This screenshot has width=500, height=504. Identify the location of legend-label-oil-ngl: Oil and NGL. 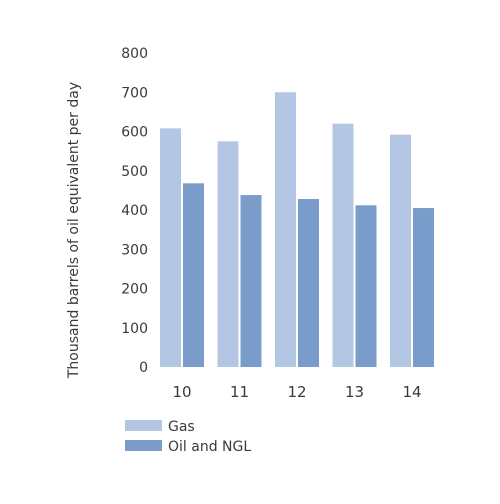
(209, 447).